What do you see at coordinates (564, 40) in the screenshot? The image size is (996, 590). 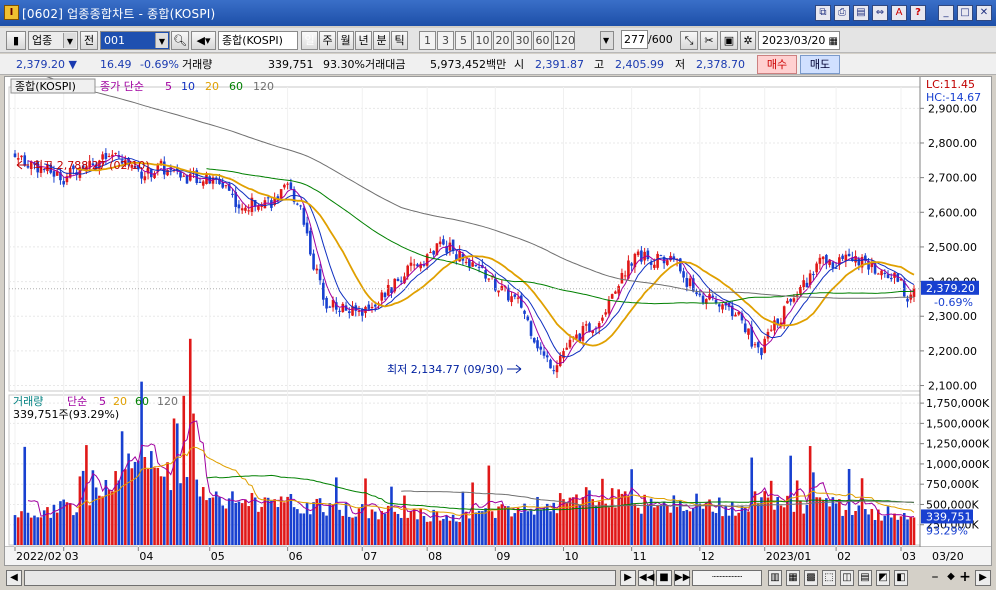 I see `interval-button-7: 120` at bounding box center [564, 40].